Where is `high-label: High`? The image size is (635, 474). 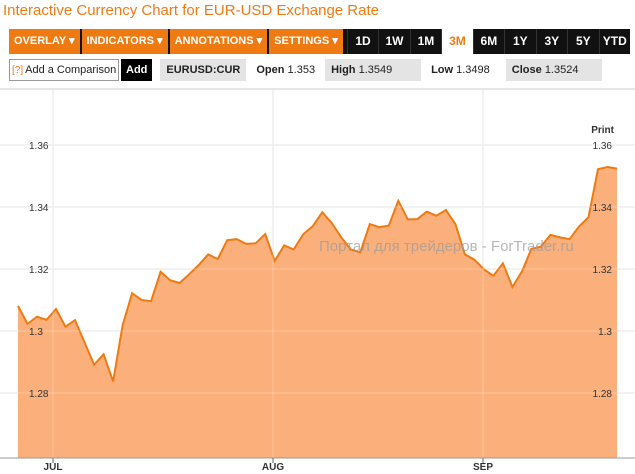 high-label: High is located at coordinates (343, 70).